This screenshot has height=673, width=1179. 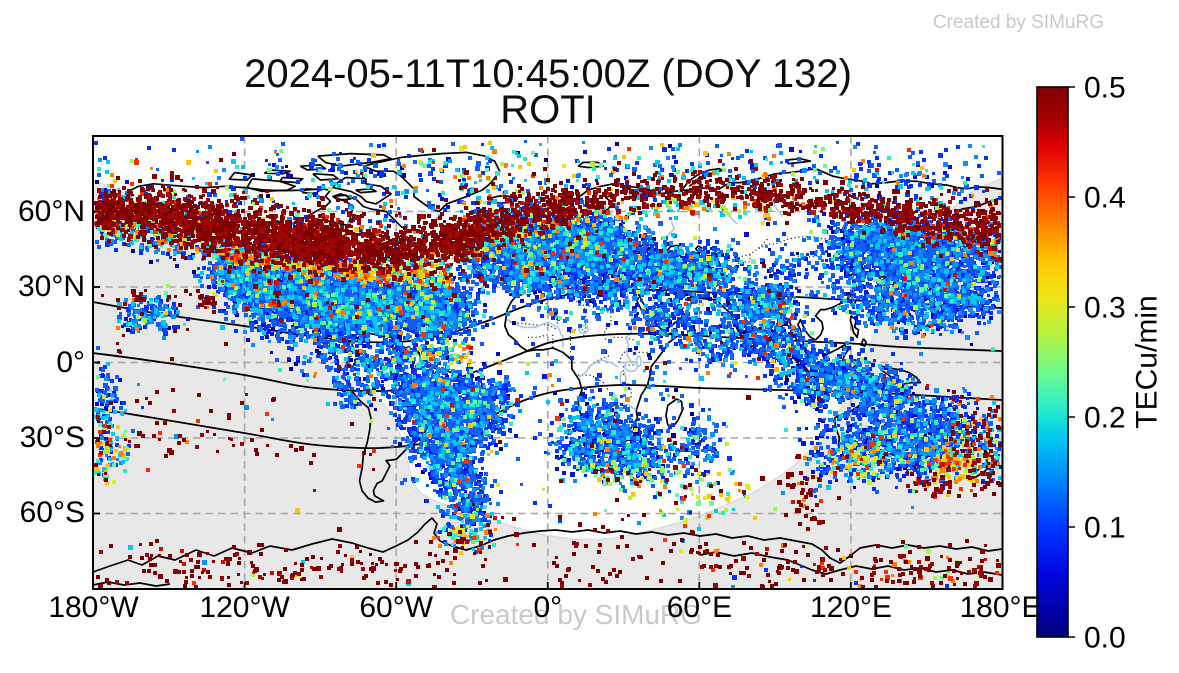 What do you see at coordinates (51, 211) in the screenshot?
I see `svg-text: 60°N` at bounding box center [51, 211].